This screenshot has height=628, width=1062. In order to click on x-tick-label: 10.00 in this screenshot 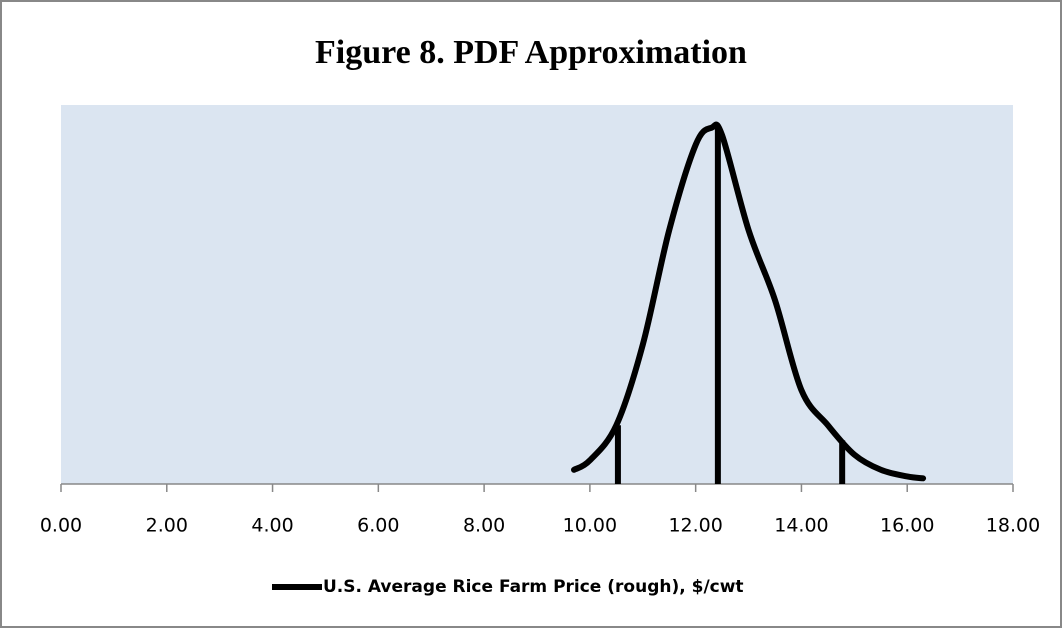, I will do `click(590, 526)`.